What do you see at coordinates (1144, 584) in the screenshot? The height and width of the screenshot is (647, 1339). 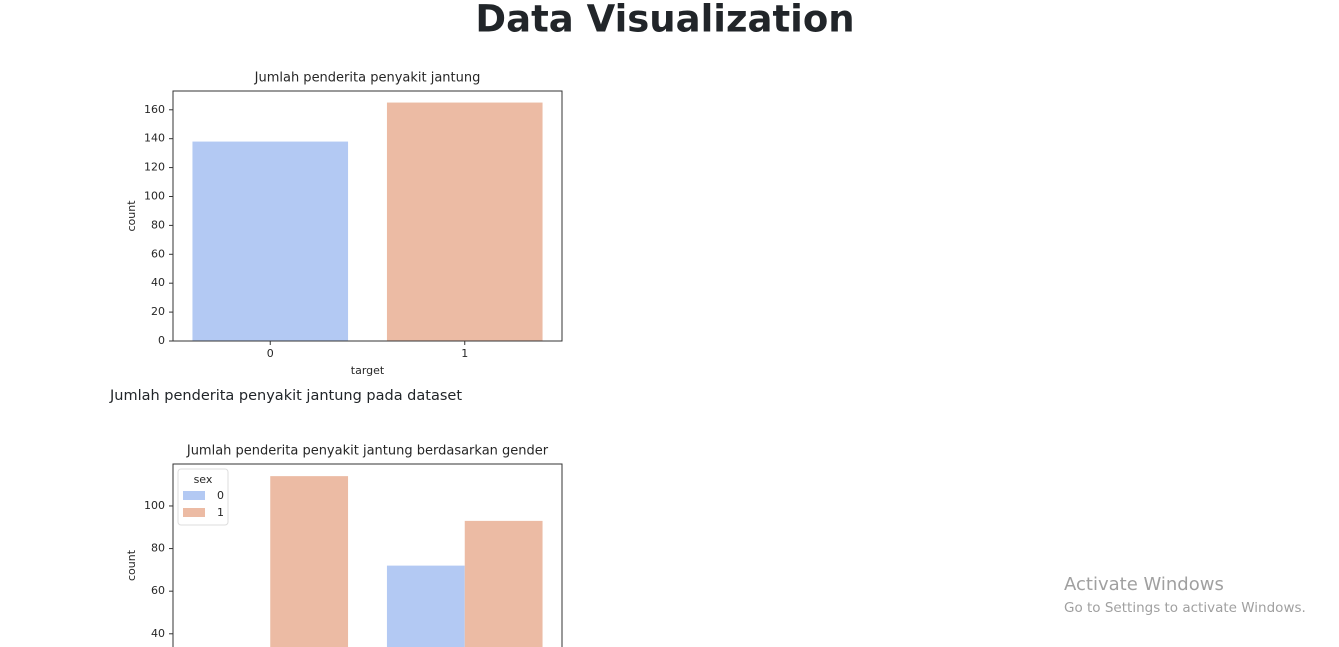 I see `watermark-title: Activate Windows` at bounding box center [1144, 584].